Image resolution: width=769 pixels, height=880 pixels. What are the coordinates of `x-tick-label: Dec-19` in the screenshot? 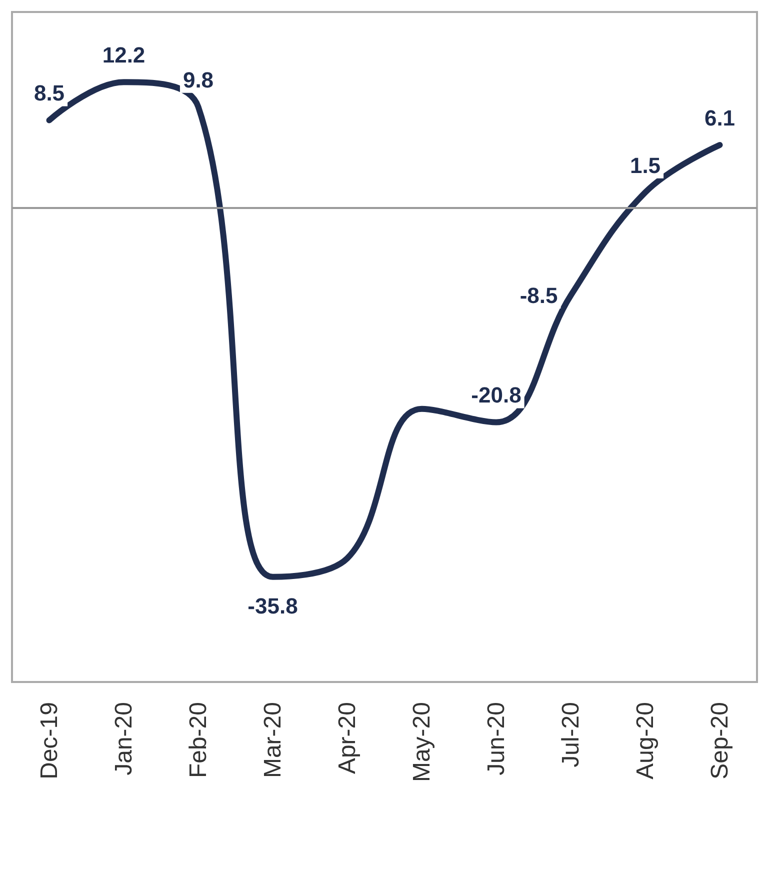 It's located at (49, 741).